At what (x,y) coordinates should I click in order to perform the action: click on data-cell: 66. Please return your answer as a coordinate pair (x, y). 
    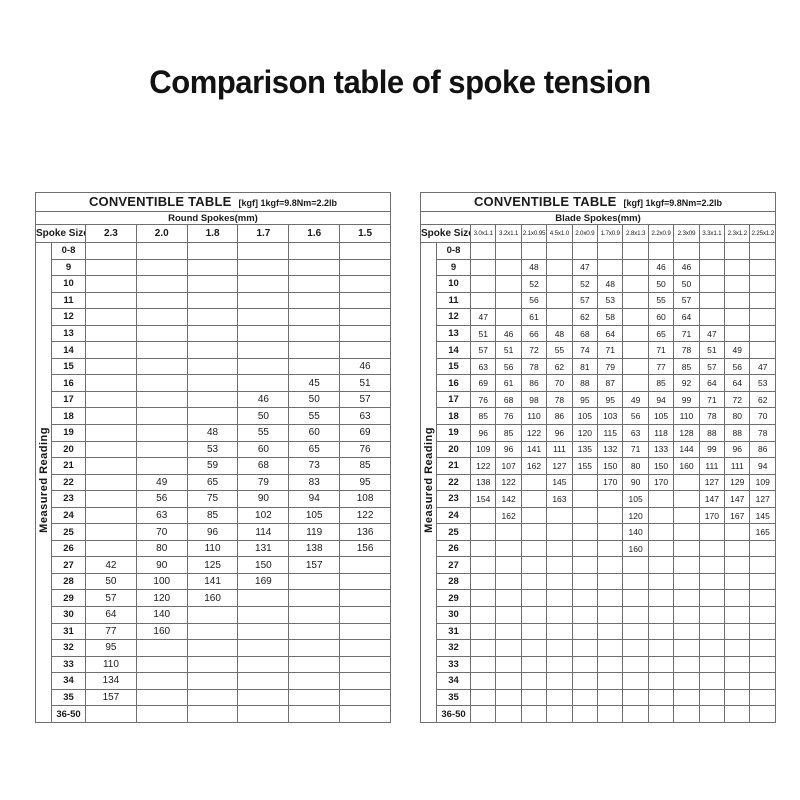
    Looking at the image, I should click on (534, 333).